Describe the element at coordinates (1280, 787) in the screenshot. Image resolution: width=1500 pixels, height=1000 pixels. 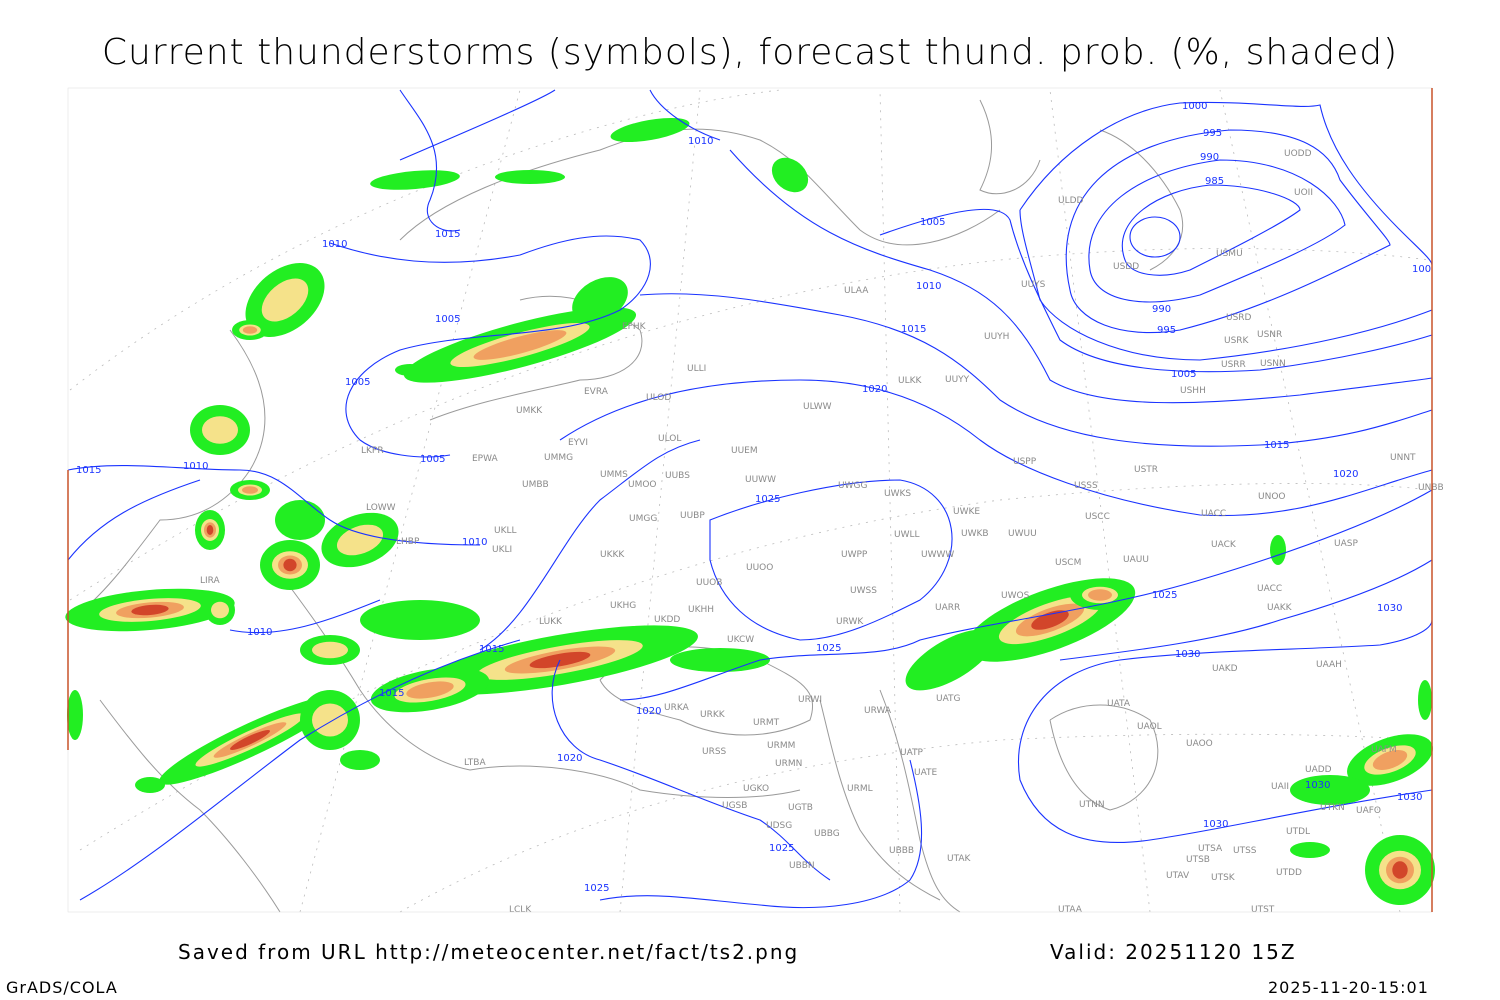
I see `station-label: UAII` at that location.